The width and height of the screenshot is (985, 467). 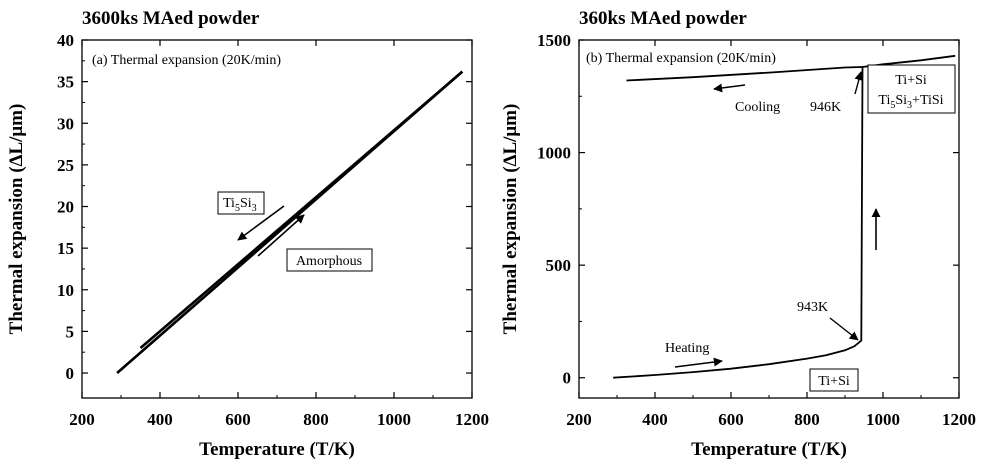 I want to click on chart-b-xtick-label: 1200, so click(x=959, y=419).